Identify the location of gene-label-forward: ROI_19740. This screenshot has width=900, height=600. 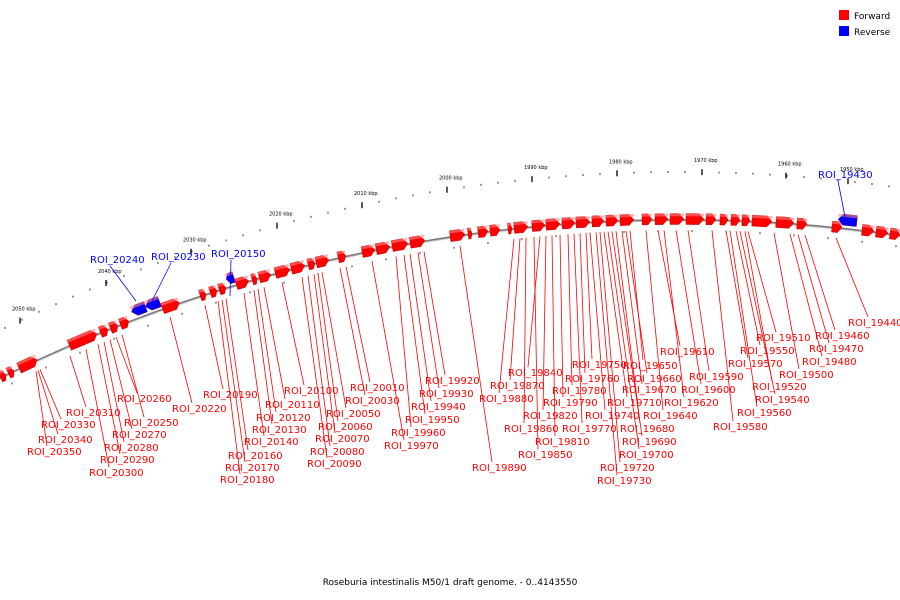
(612, 416).